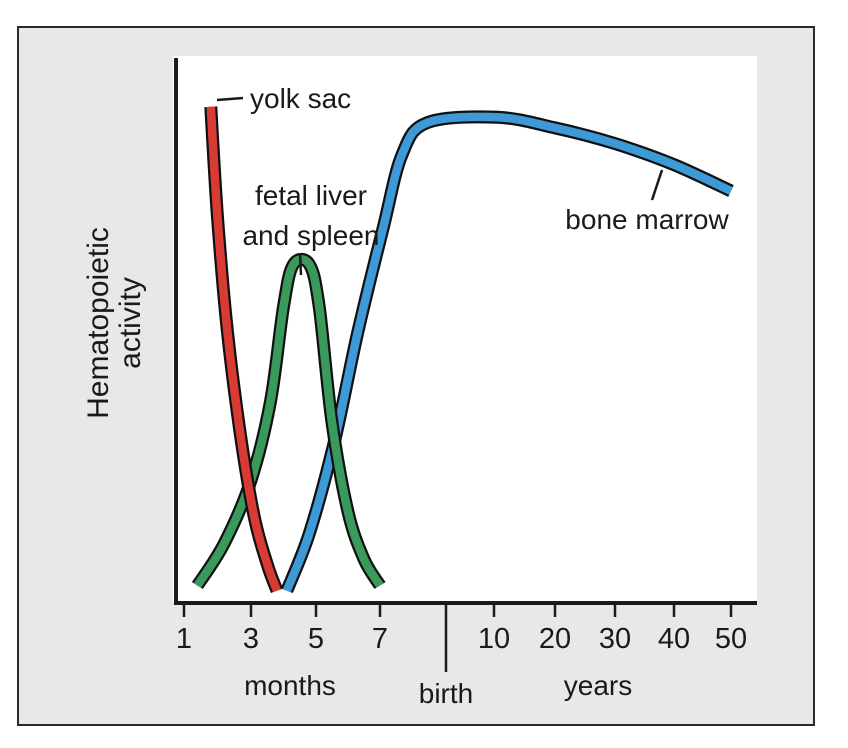  I want to click on annotation-leader-yolk-sac, so click(230, 99).